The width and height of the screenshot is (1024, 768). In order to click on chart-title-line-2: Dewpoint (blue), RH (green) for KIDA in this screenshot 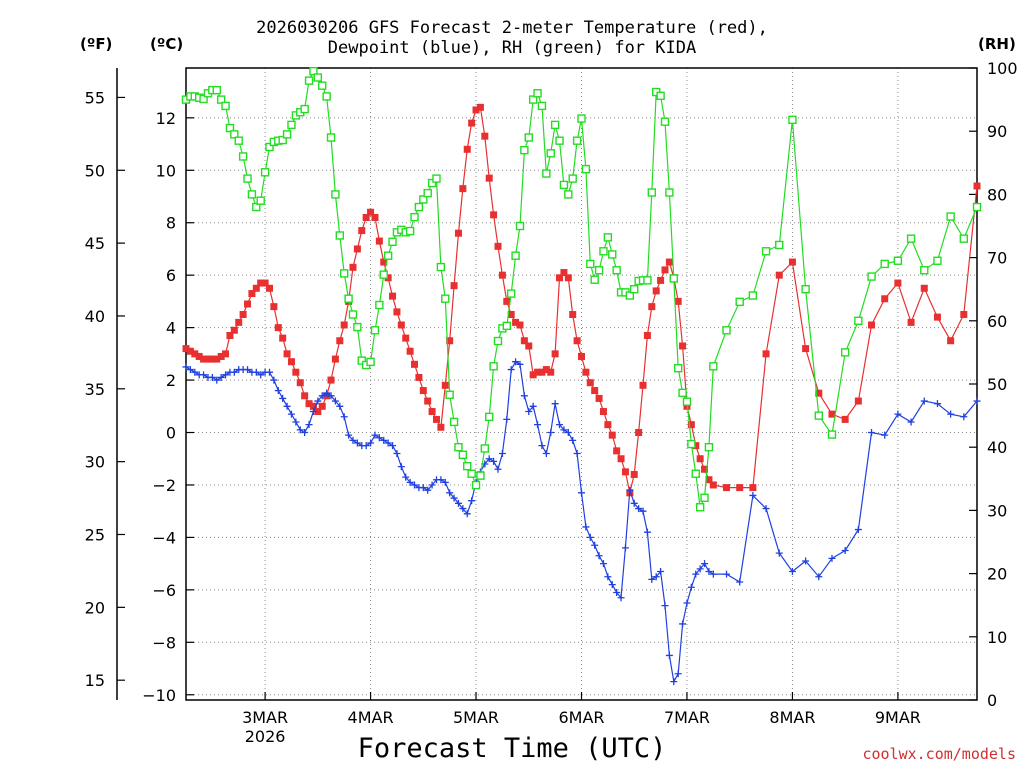, I will do `click(512, 48)`.